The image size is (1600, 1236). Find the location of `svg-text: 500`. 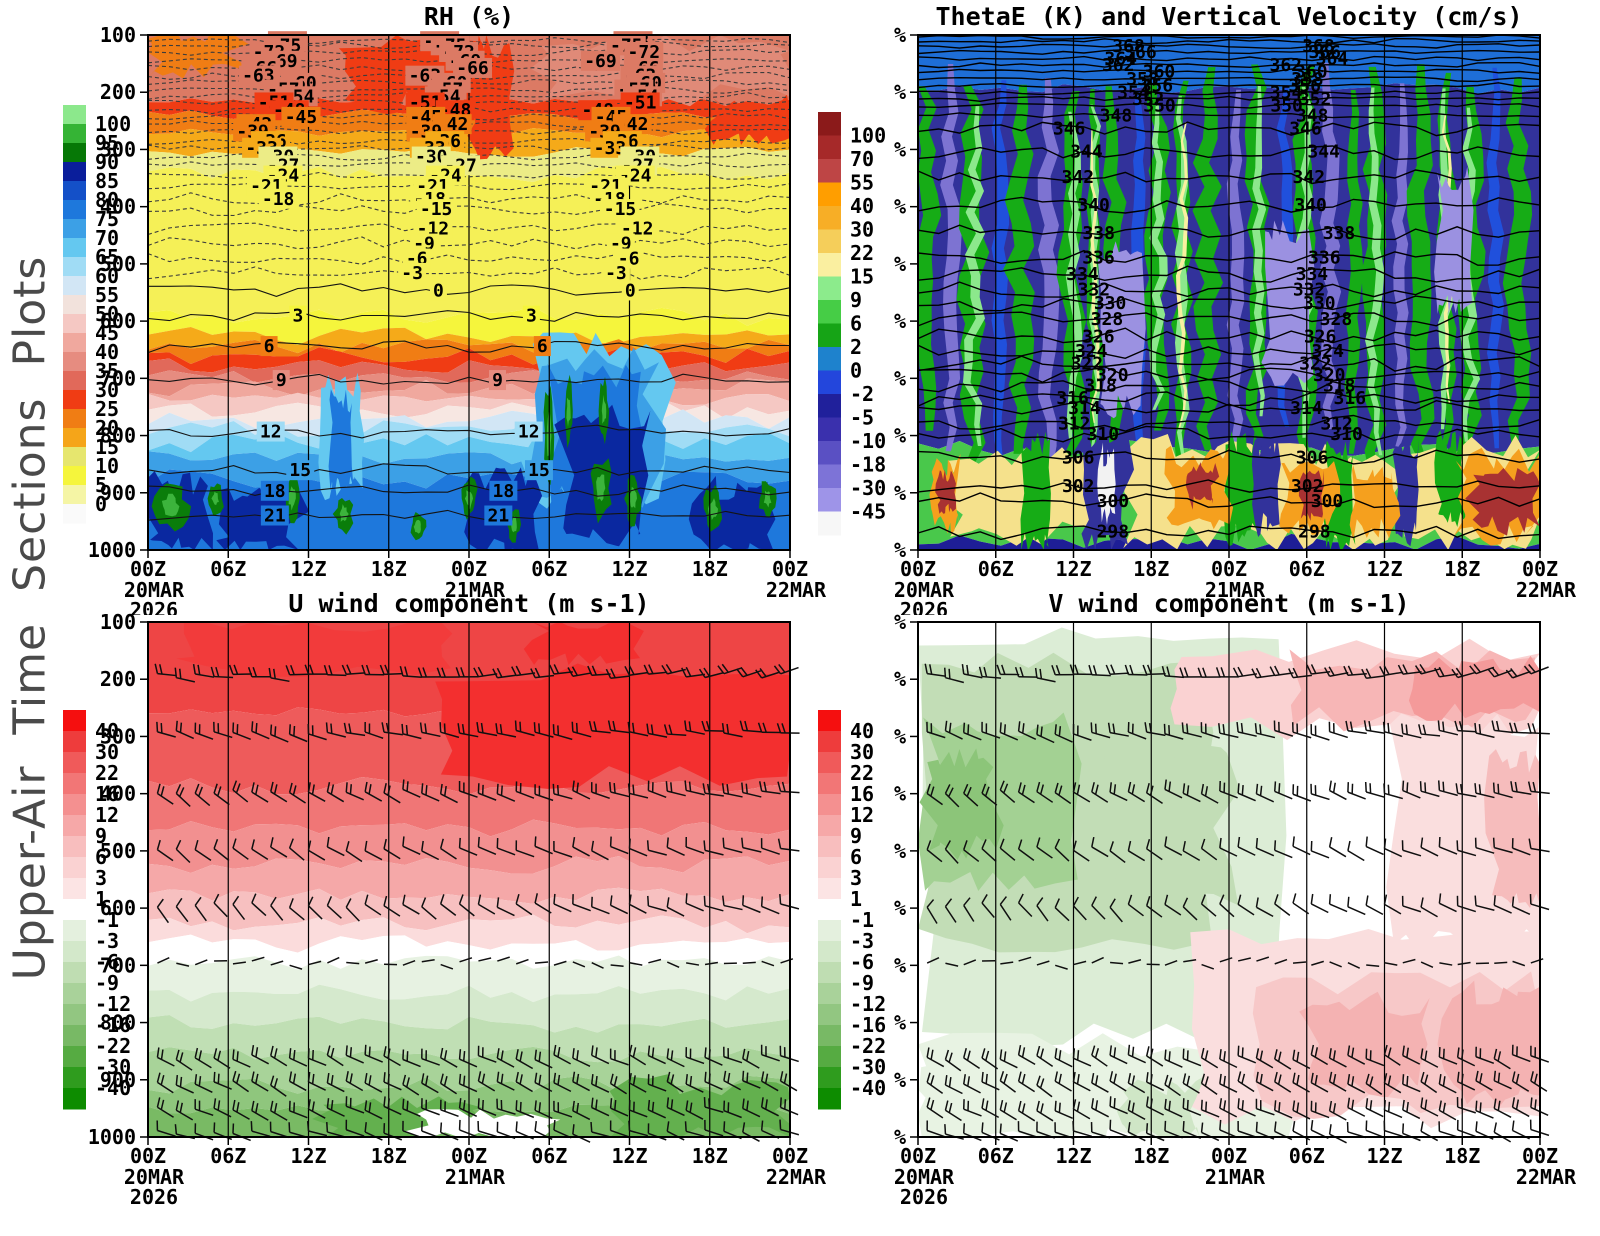

svg-text: 500 is located at coordinates (118, 851).